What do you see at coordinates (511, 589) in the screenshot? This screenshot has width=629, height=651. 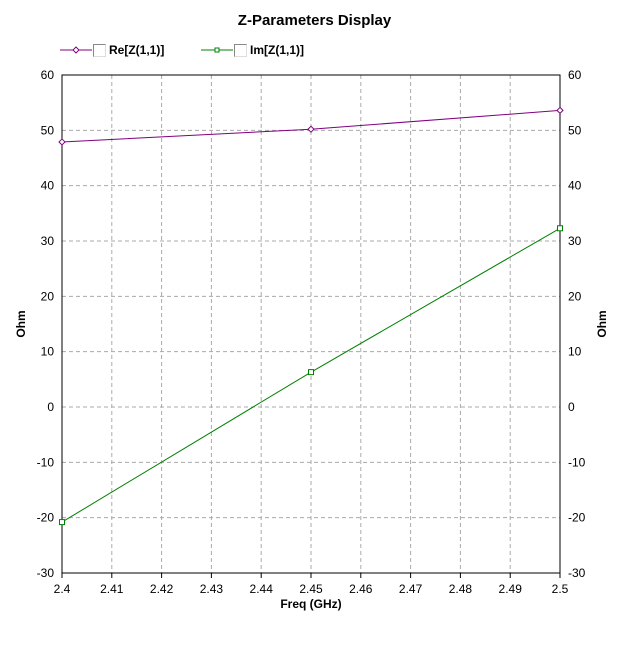 I see `x-tick-label: 2.49` at bounding box center [511, 589].